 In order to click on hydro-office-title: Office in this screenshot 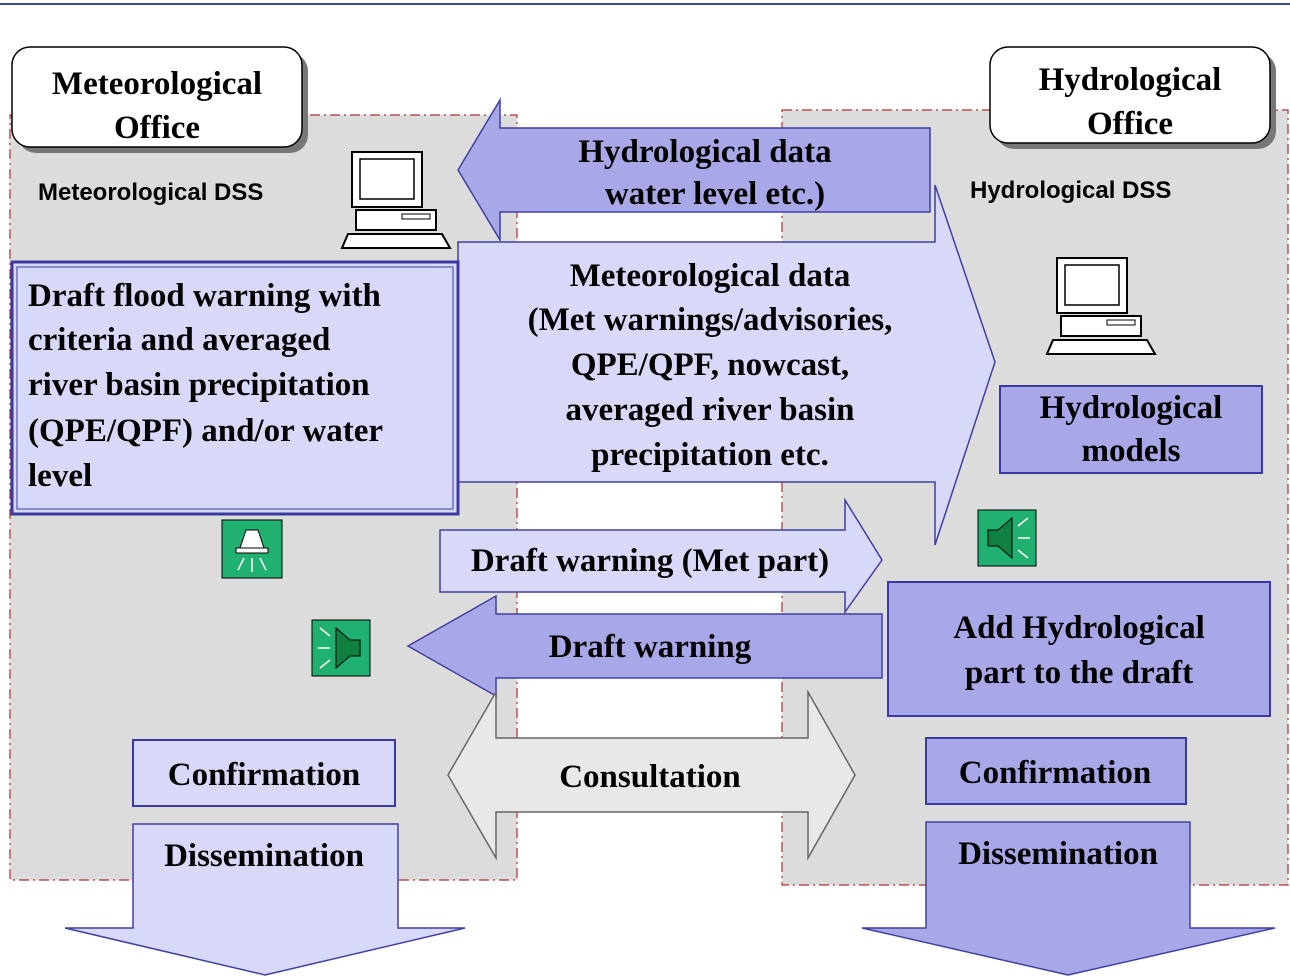, I will do `click(1130, 124)`.